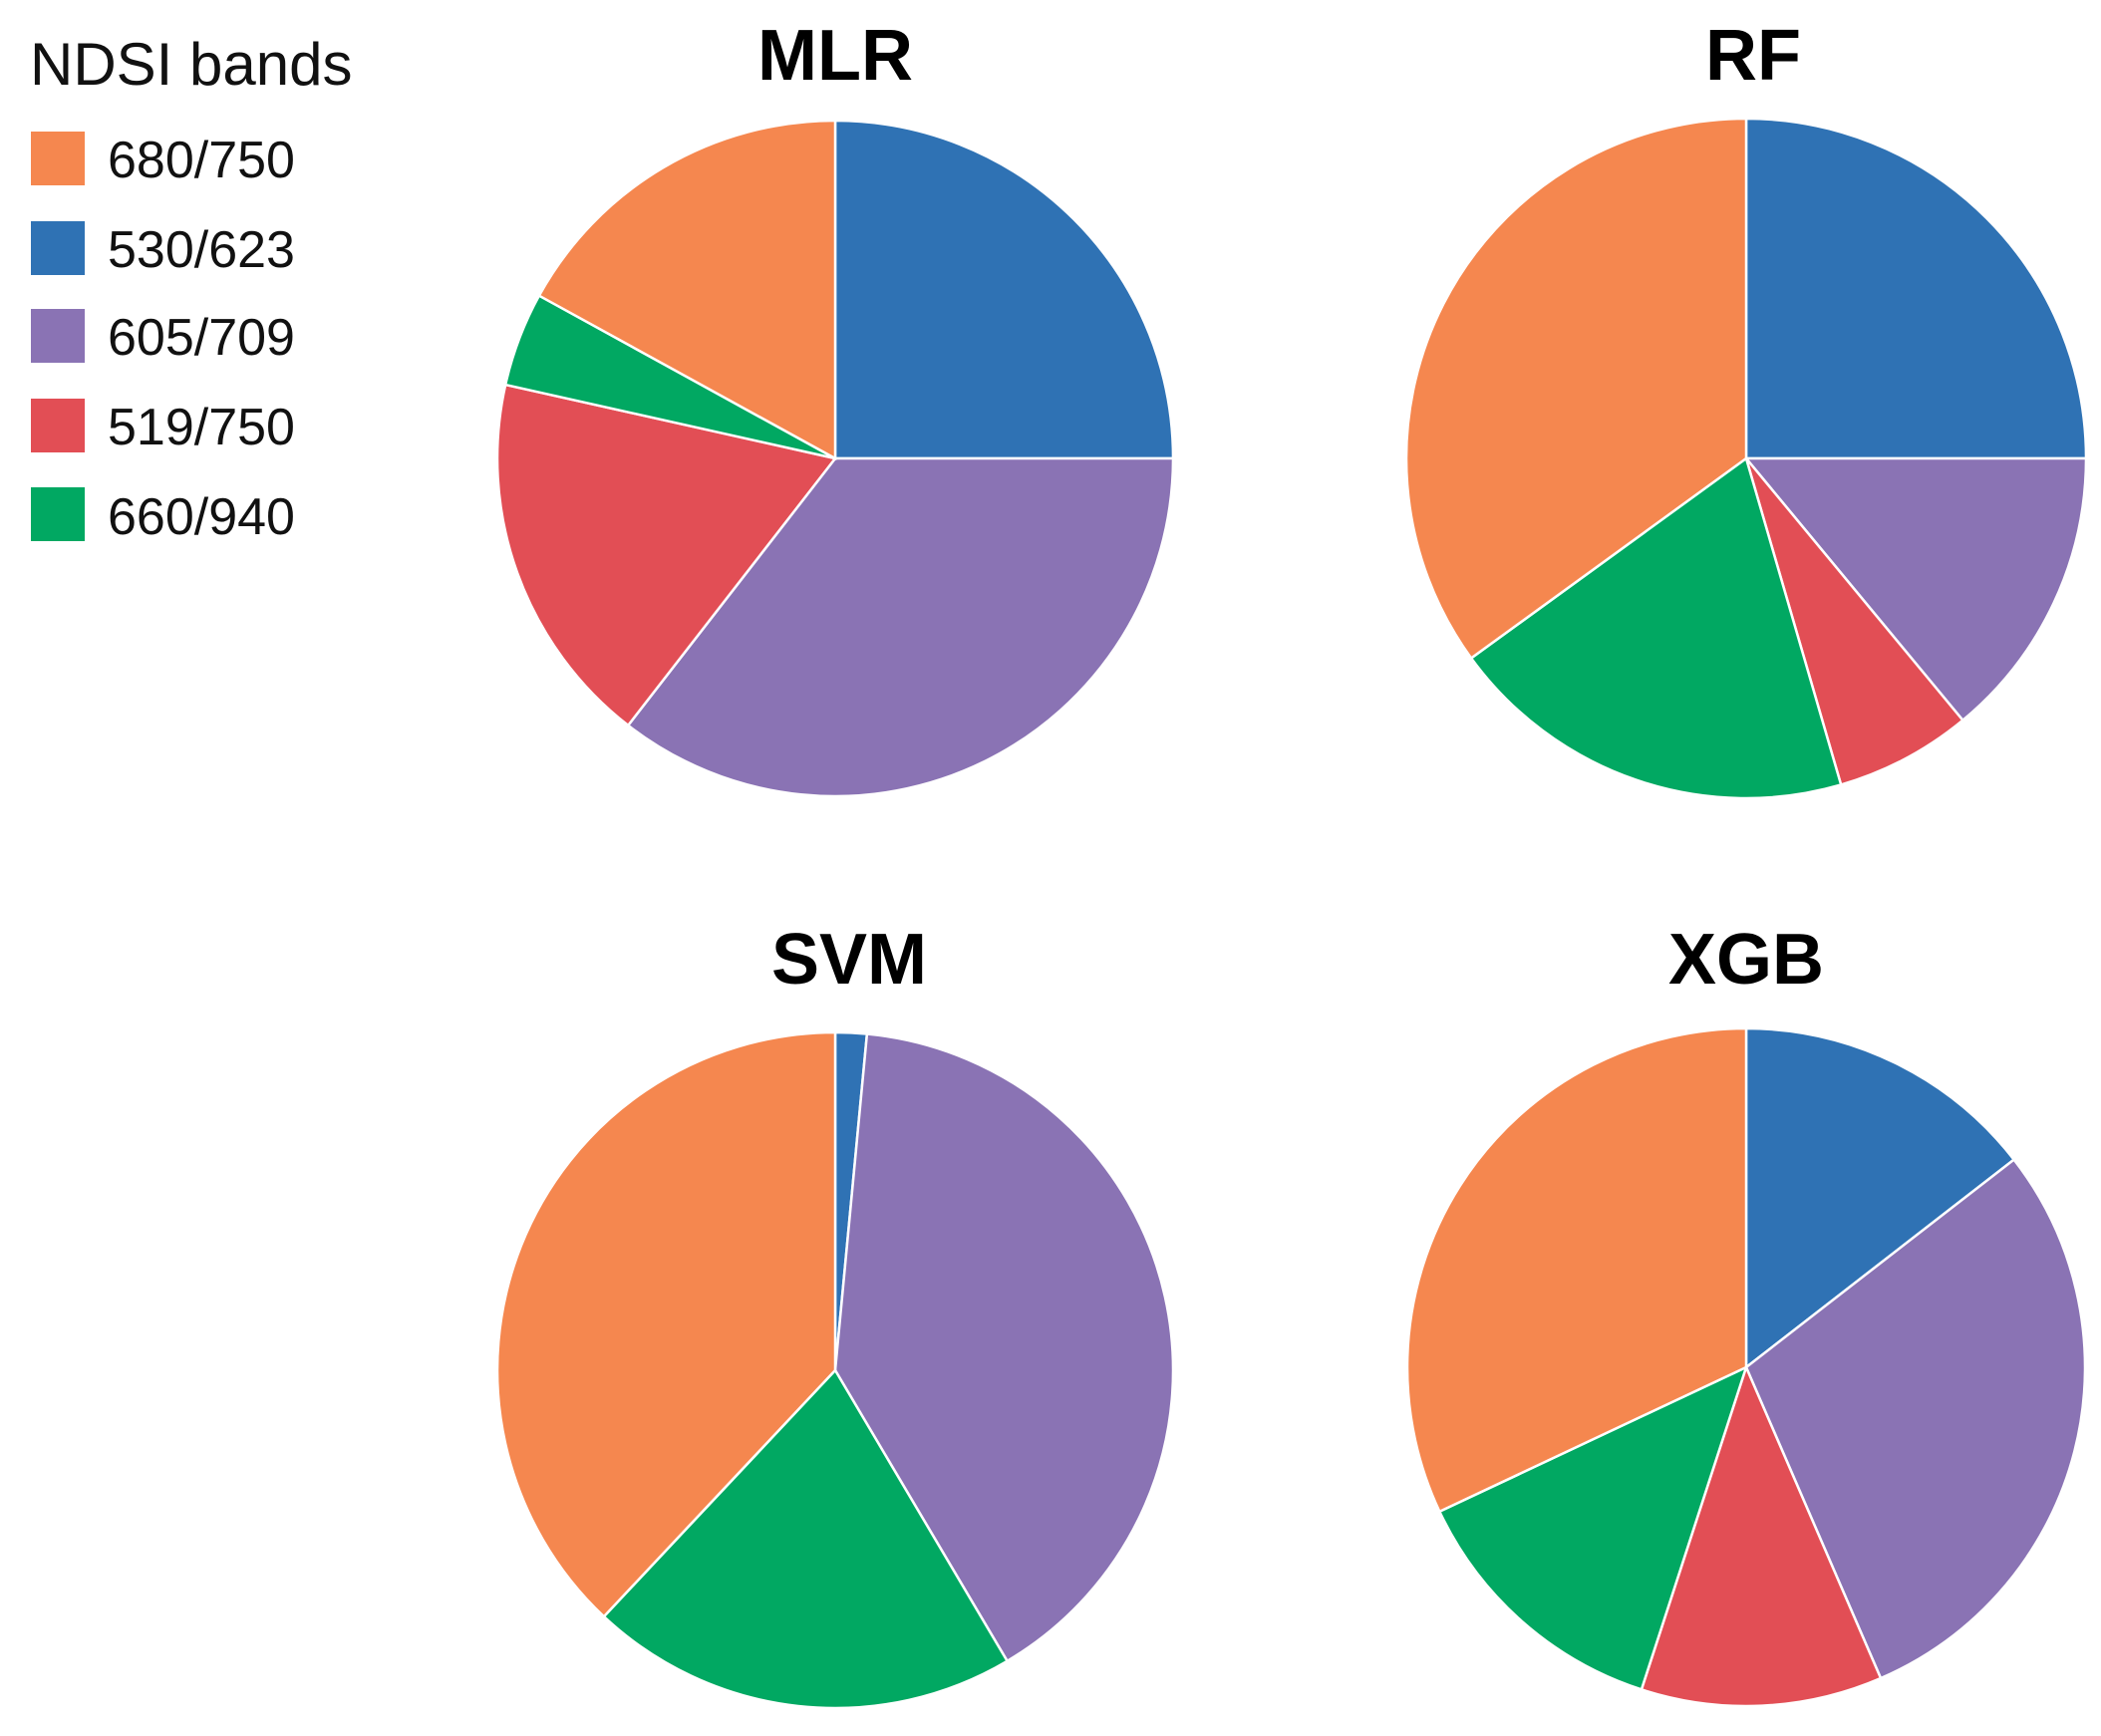 The height and width of the screenshot is (1736, 2101). I want to click on legend-item-605-709: 605/709, so click(163, 338).